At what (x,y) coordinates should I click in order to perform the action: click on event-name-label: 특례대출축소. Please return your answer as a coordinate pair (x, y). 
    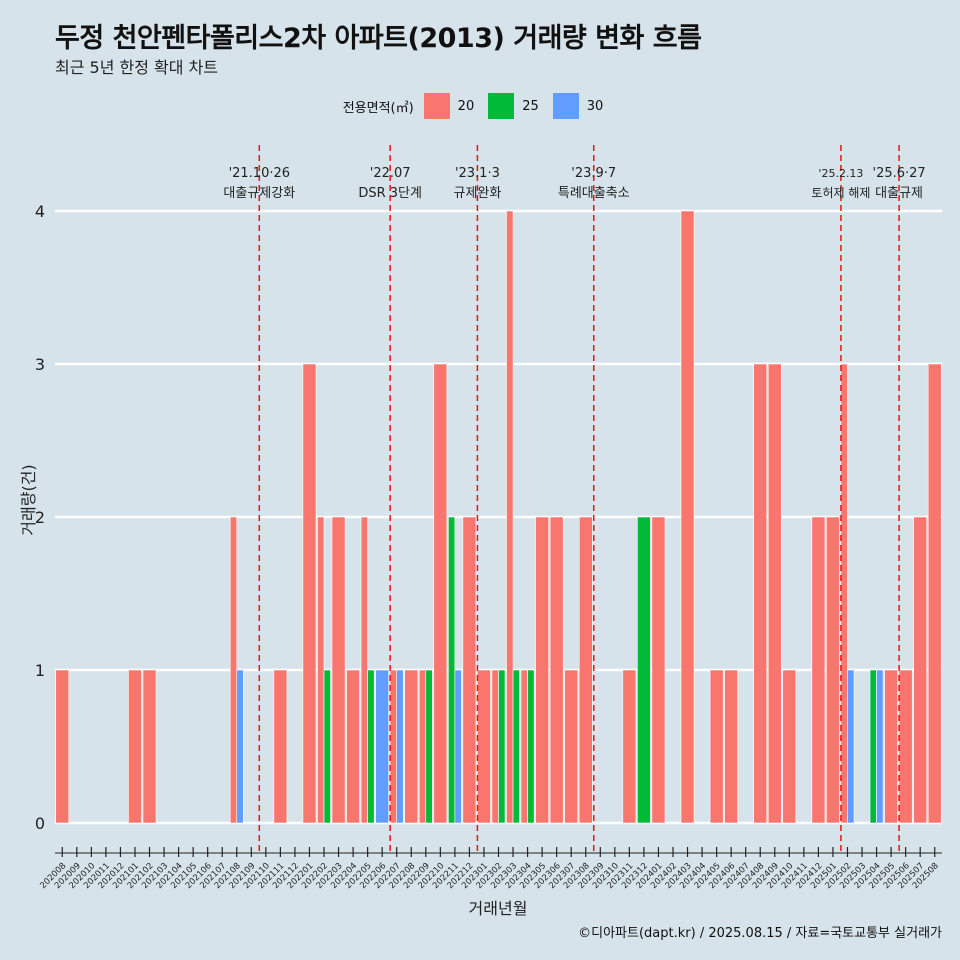
    Looking at the image, I should click on (594, 193).